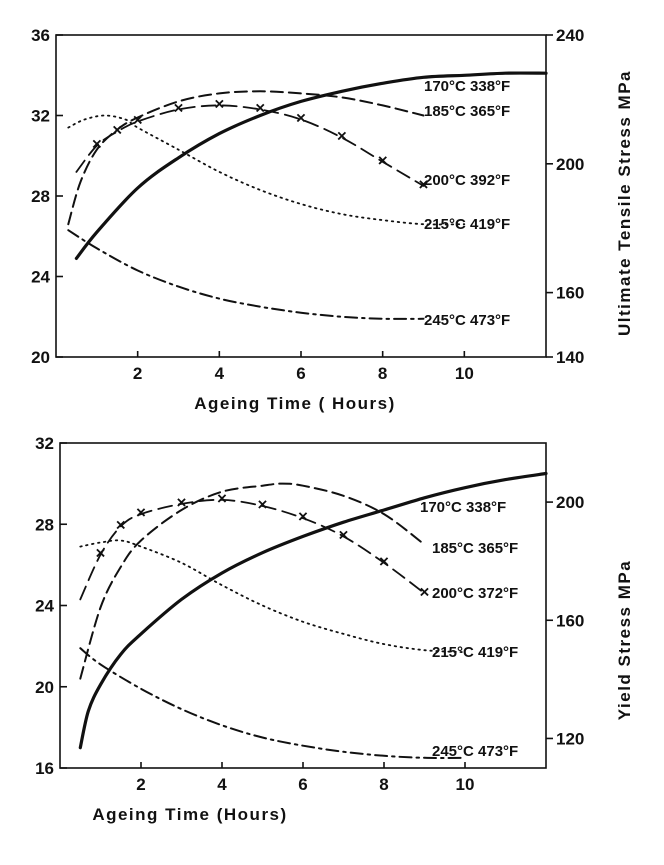  What do you see at coordinates (624, 640) in the screenshot?
I see `right-axis-title: Yield Stress MPa` at bounding box center [624, 640].